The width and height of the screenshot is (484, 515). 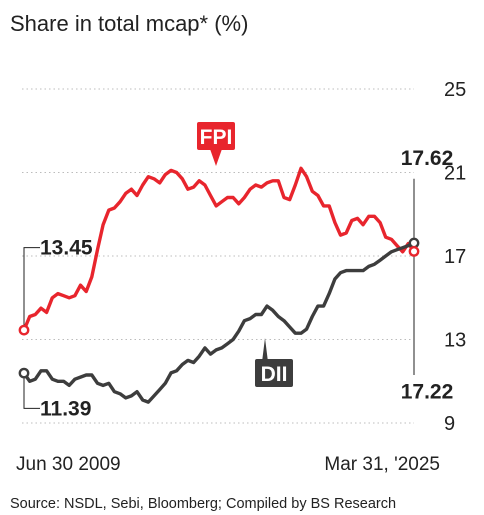 What do you see at coordinates (129, 23) in the screenshot?
I see `chart-title: Share in total mcap* (%)` at bounding box center [129, 23].